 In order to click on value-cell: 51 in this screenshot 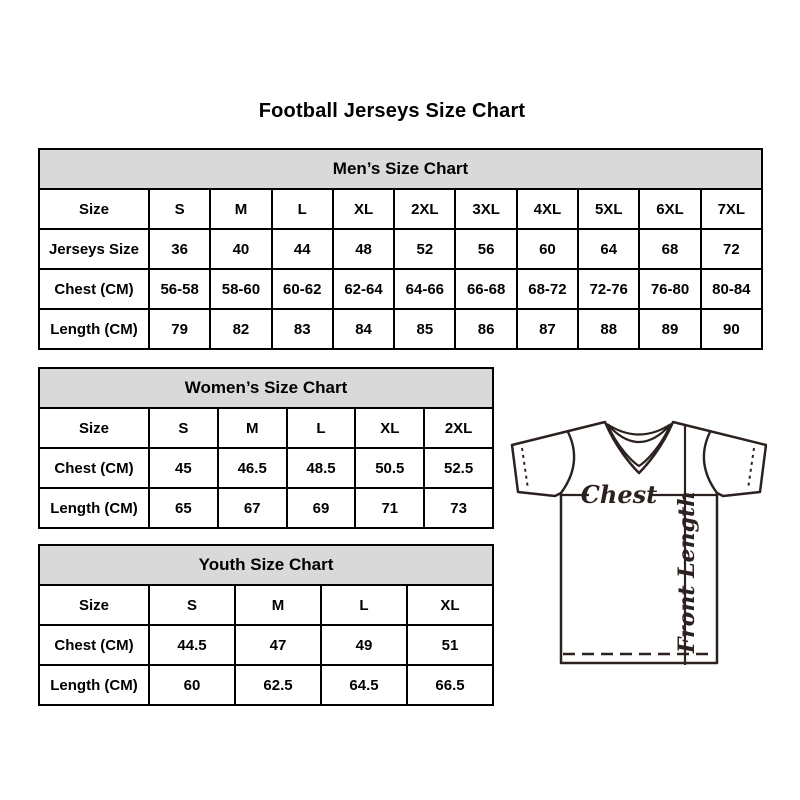, I will do `click(450, 645)`.